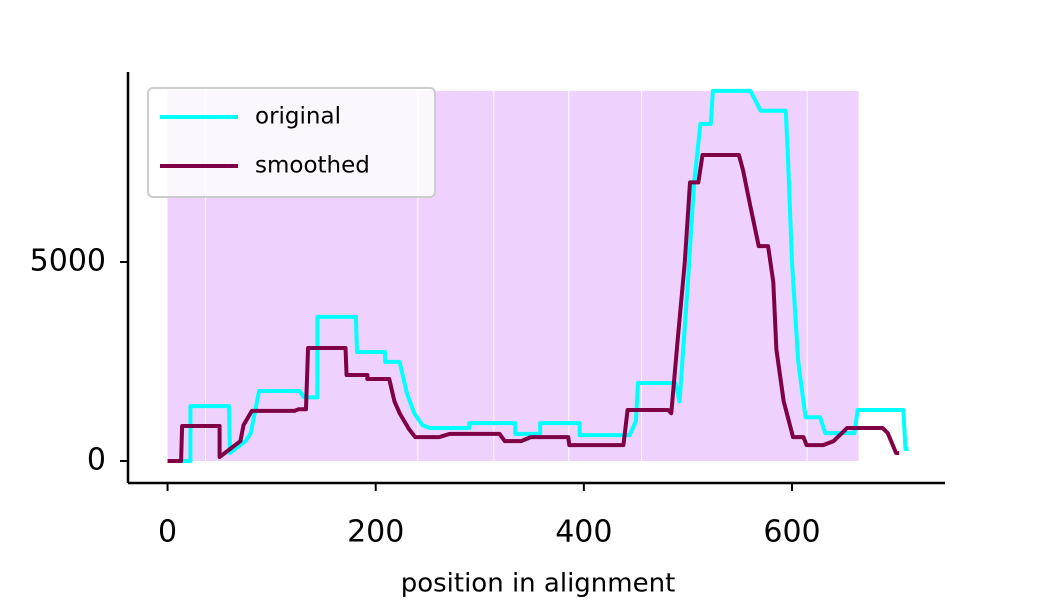 Image resolution: width=1050 pixels, height=600 pixels. Describe the element at coordinates (96, 459) in the screenshot. I see `y-tick-label: 0` at that location.